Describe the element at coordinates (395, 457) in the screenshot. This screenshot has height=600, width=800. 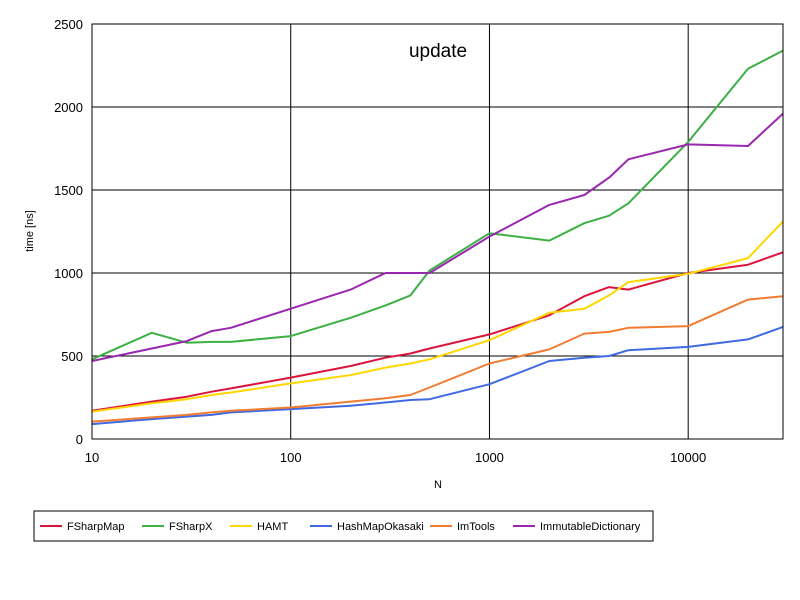
I see `x-axis-ticks: 10 100 1000 10000` at that location.